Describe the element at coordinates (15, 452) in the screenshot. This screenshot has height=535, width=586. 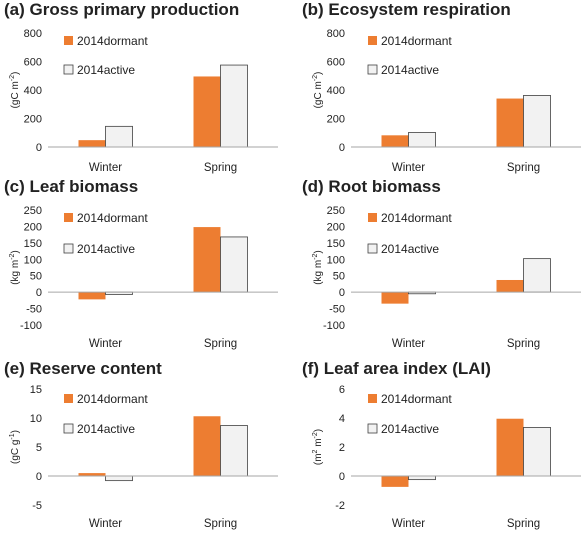
I see `y-axis-label-text: (gC g` at that location.